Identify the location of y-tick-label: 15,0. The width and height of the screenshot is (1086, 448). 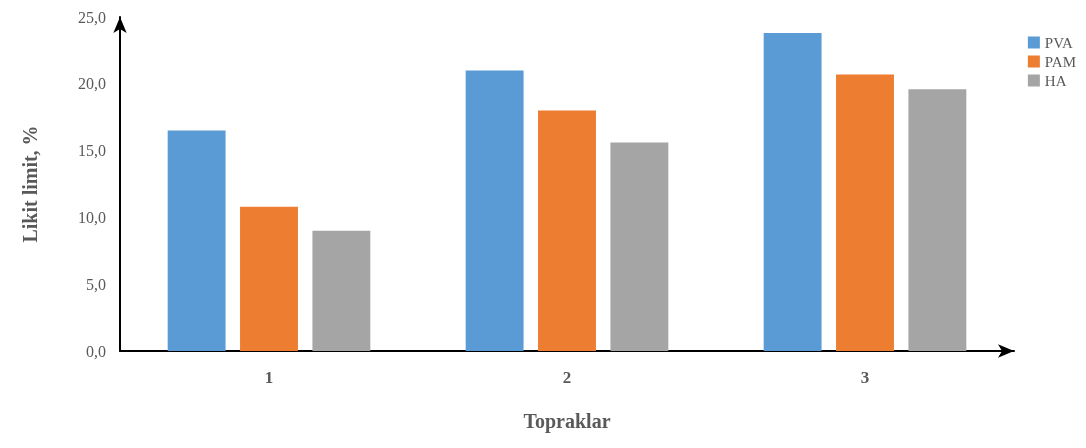
(92, 151).